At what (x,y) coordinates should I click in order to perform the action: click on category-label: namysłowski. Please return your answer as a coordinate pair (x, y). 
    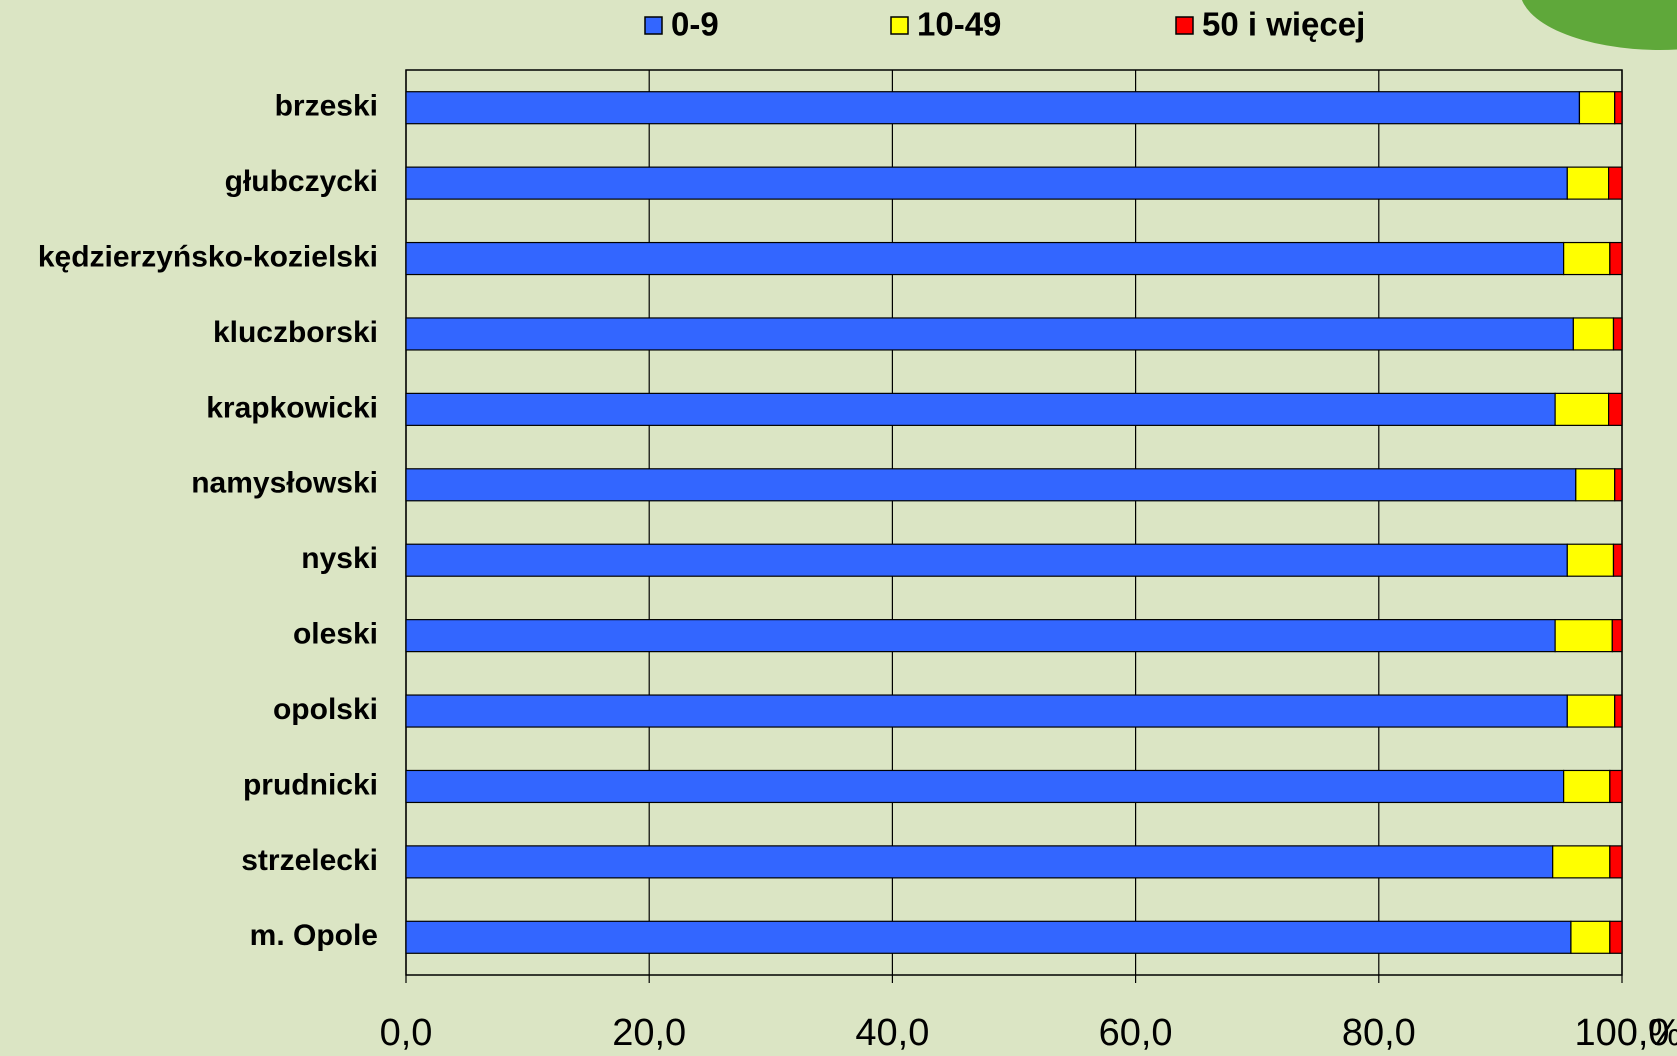
    Looking at the image, I should click on (284, 483).